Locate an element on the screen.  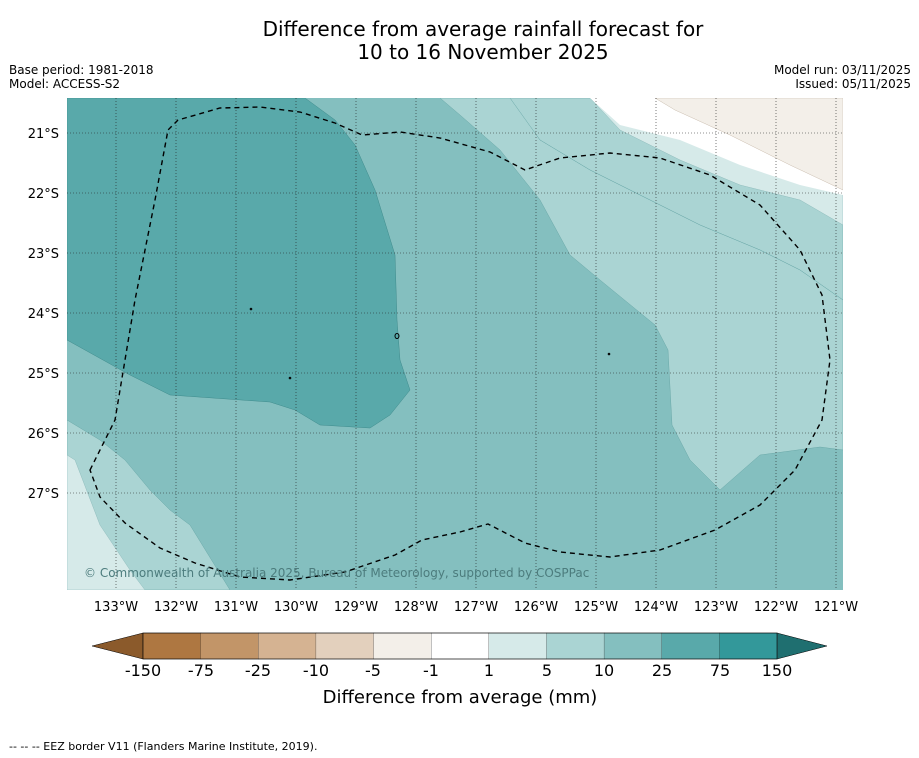
colorbar-tick: -1 is located at coordinates (431, 670).